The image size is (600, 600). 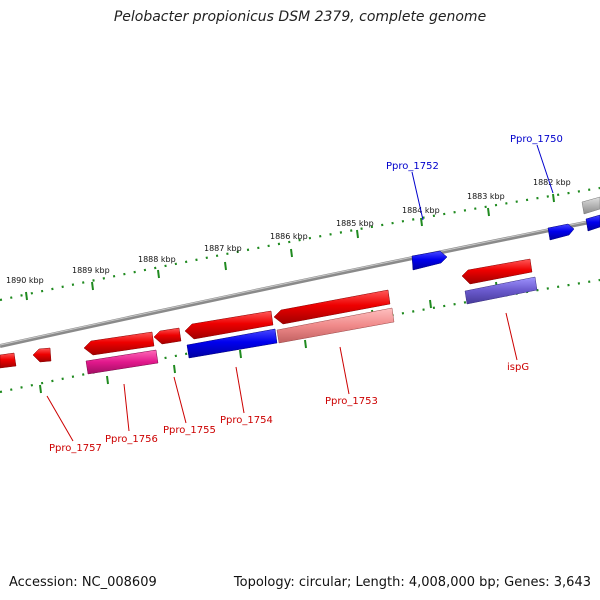 I want to click on gene-left-edge, so click(x=8, y=360).